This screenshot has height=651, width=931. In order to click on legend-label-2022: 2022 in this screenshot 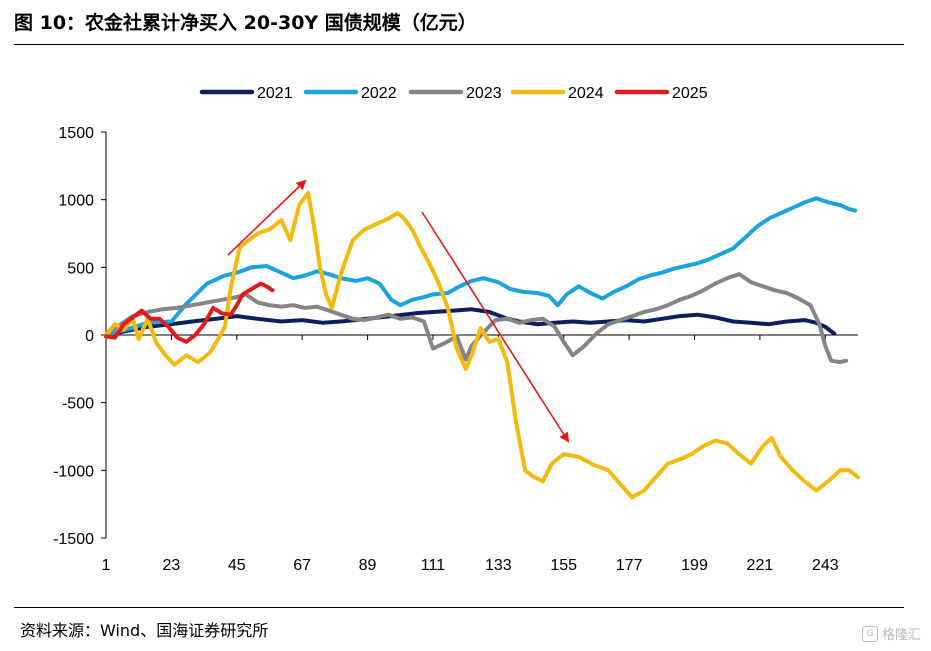, I will do `click(379, 93)`.